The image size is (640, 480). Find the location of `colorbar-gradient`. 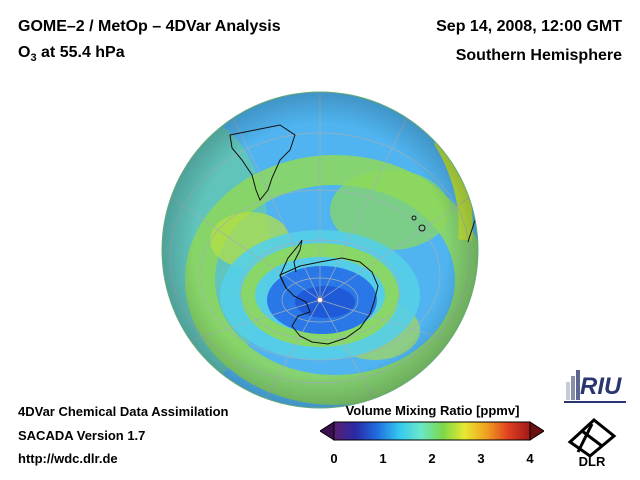

colorbar-gradient is located at coordinates (432, 431).